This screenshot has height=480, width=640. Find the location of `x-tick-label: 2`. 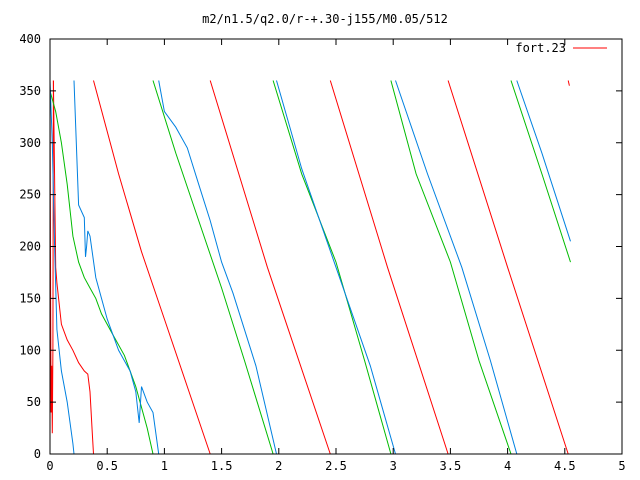

x-tick-label: 2 is located at coordinates (278, 466).